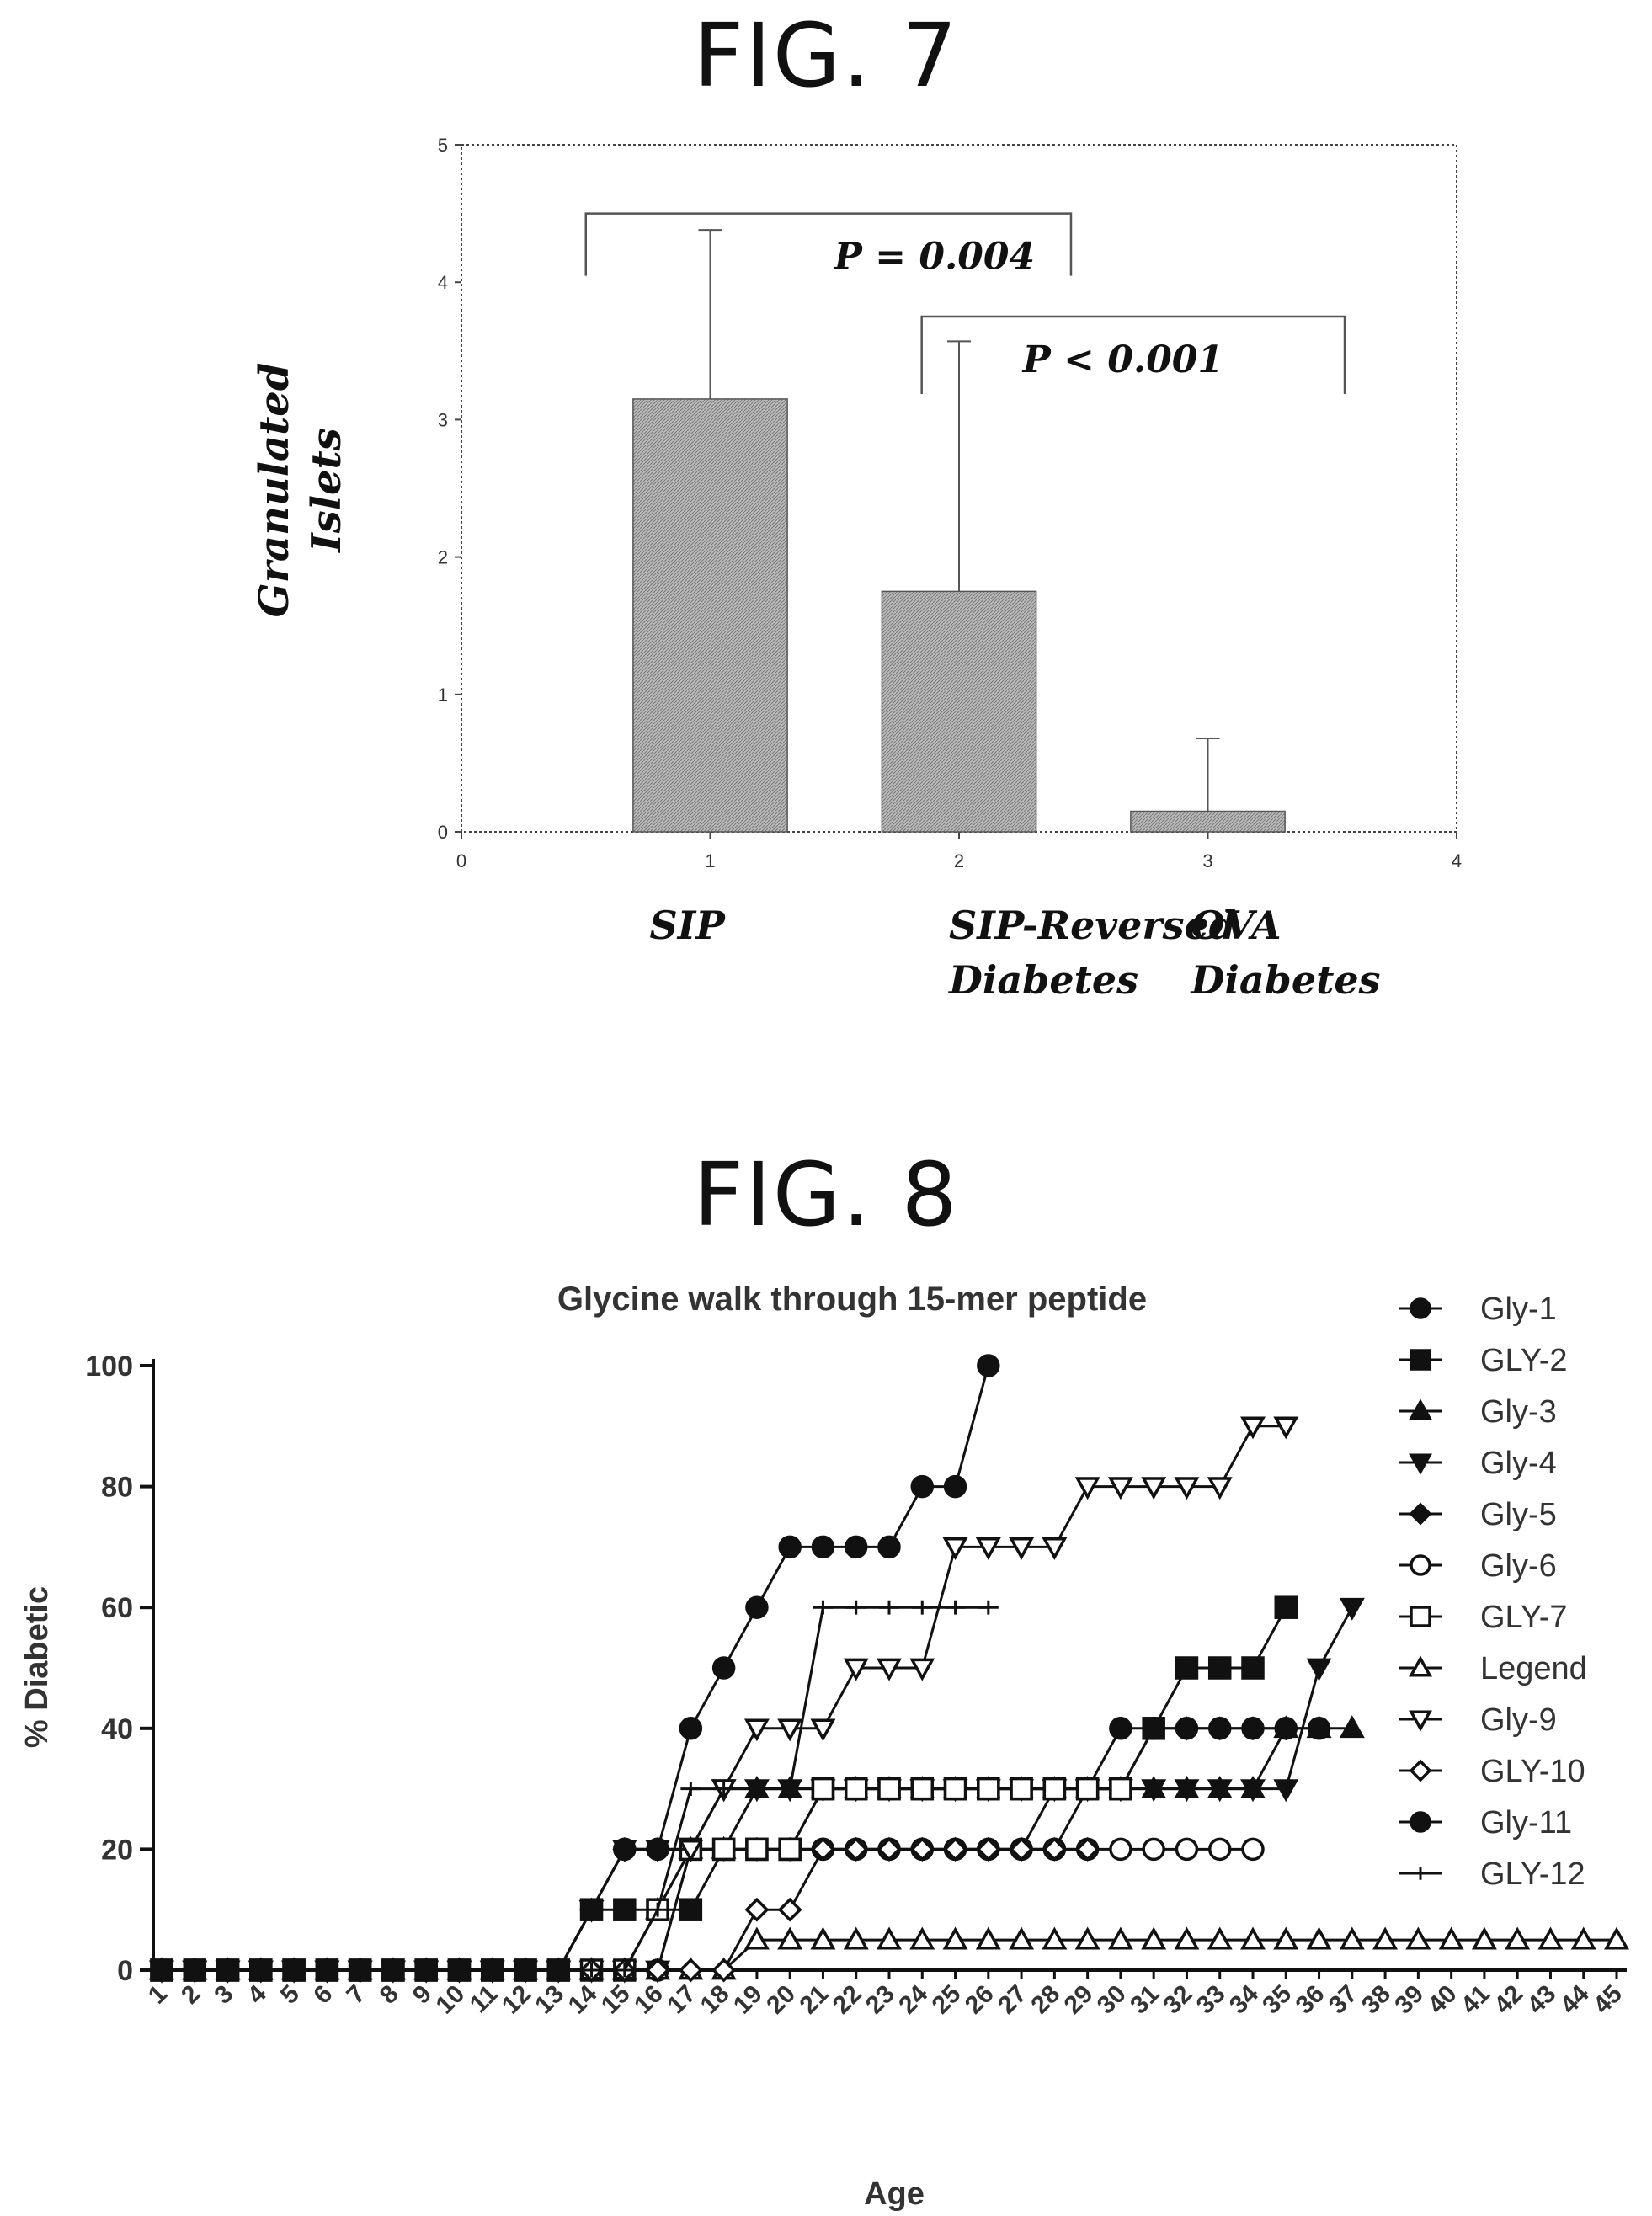 Image resolution: width=1652 pixels, height=2216 pixels. I want to click on y-tick-label: 60, so click(117, 1608).